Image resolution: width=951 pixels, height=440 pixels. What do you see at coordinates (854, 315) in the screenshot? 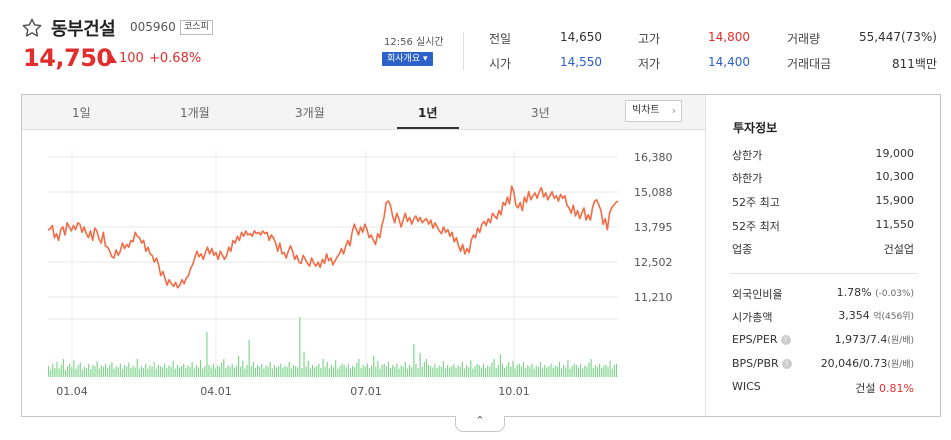
I see `market-cap-number: 3,354` at bounding box center [854, 315].